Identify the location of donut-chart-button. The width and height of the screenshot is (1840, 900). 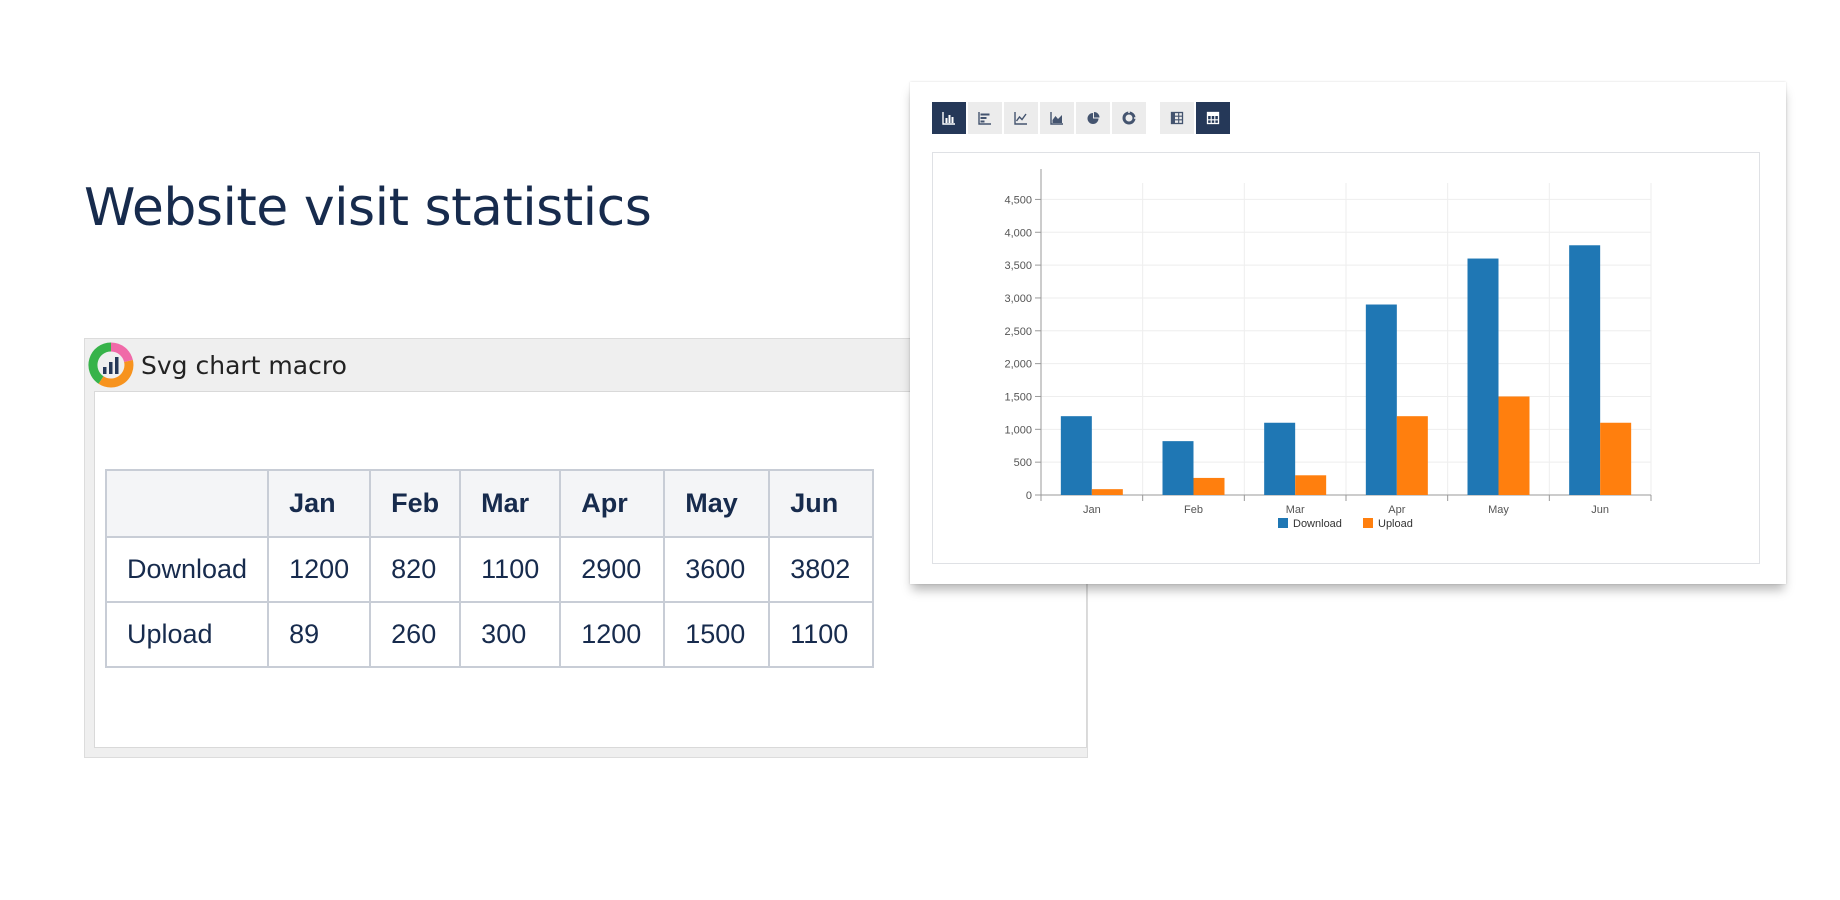
(1129, 118).